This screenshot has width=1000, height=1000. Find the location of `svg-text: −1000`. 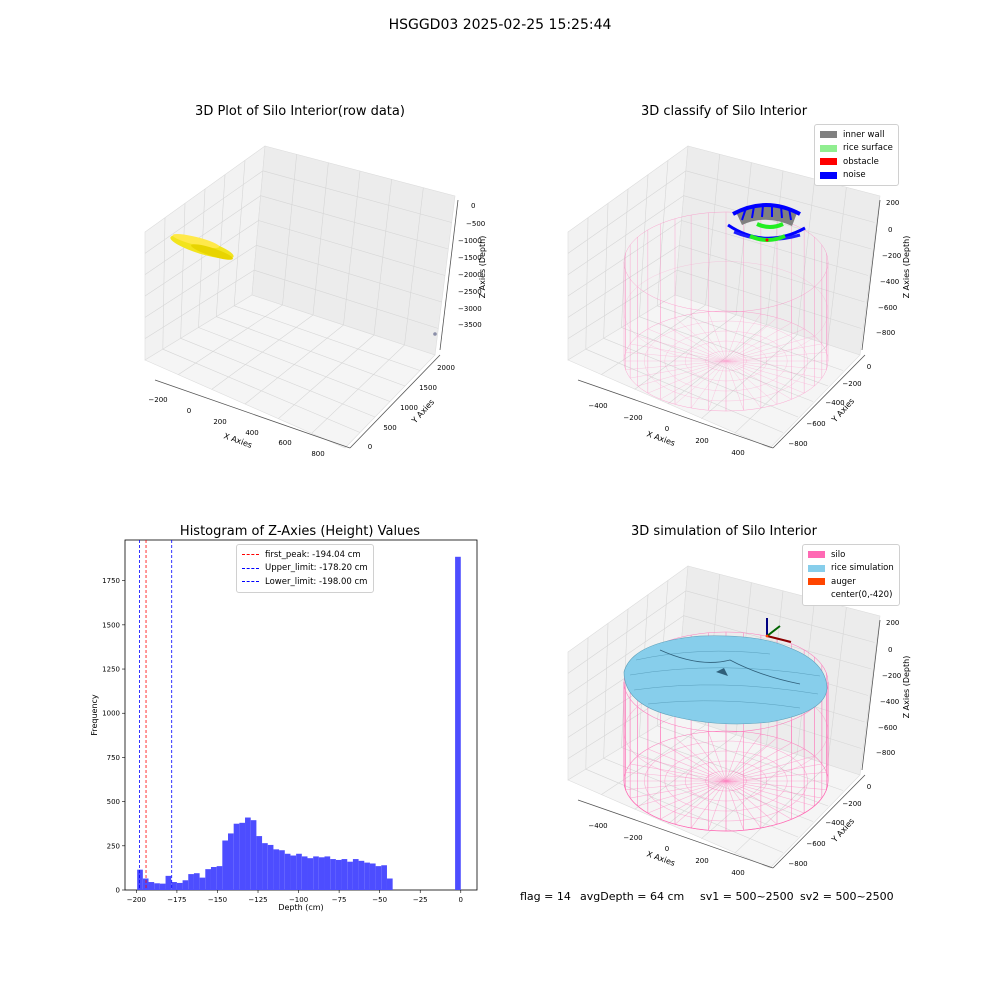

svg-text: −1000 is located at coordinates (470, 241).